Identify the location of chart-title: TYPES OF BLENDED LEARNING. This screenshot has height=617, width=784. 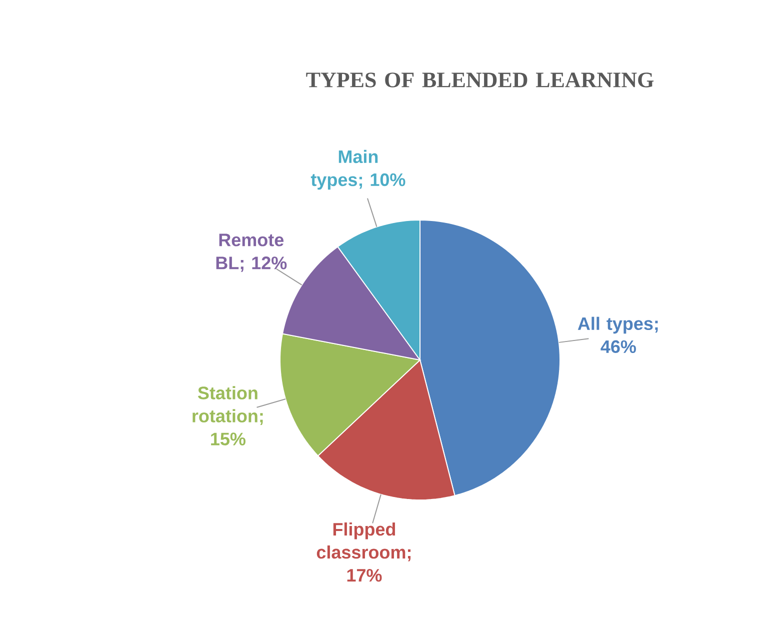
(480, 80).